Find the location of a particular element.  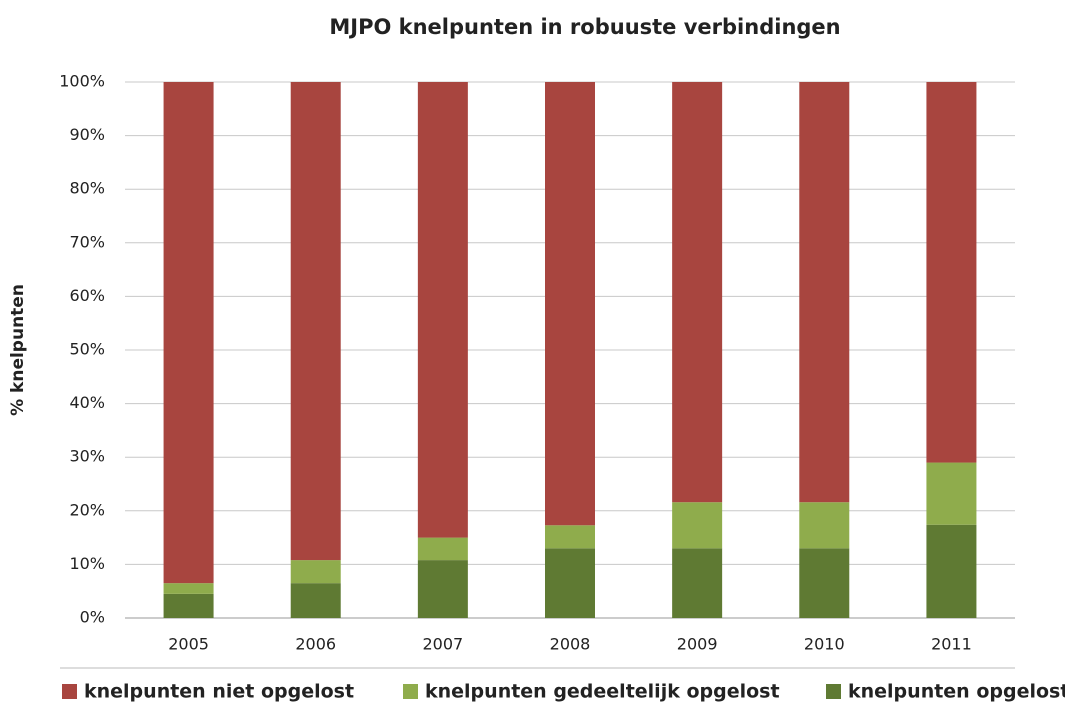

legend-label: knelpunten opgelost is located at coordinates (956, 692).